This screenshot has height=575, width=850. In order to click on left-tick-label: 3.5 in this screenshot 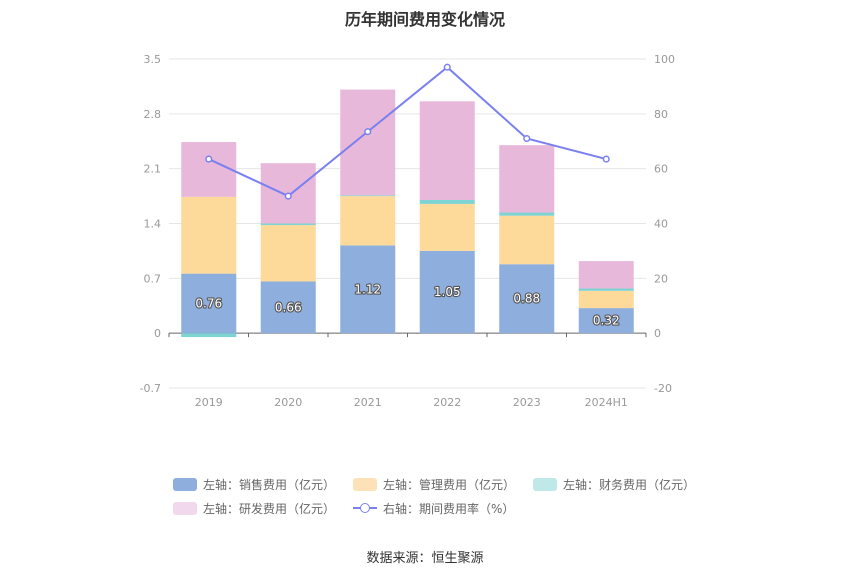, I will do `click(153, 59)`.